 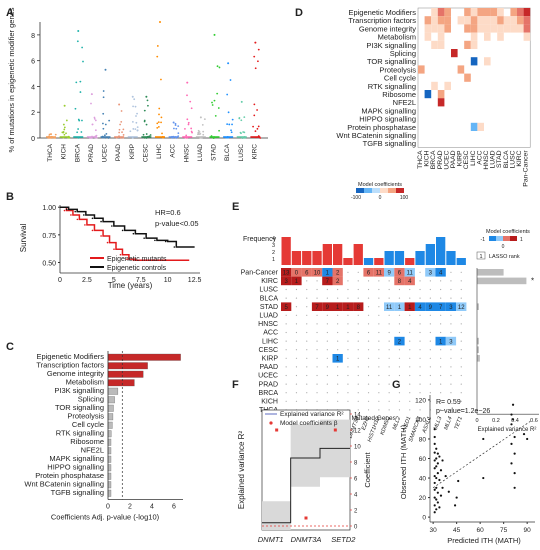 What do you see at coordinates (379, 274) in the screenshot?
I see `e-cell-rank: 11` at bounding box center [379, 274].